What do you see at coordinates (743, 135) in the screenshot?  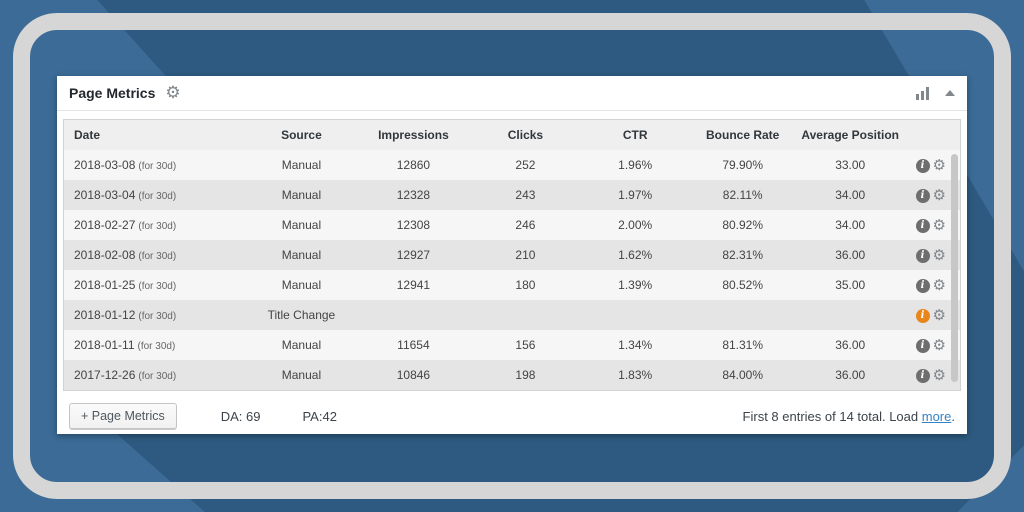 I see `column-header-bounce-rate: Bounce Rate` at bounding box center [743, 135].